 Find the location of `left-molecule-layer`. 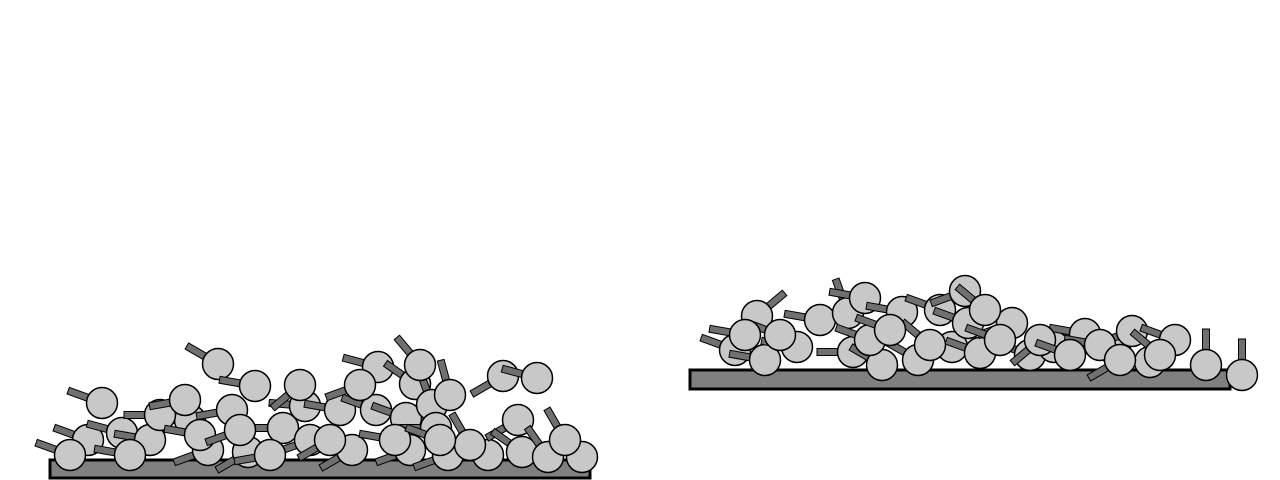

left-molecule-layer is located at coordinates (316, 404).